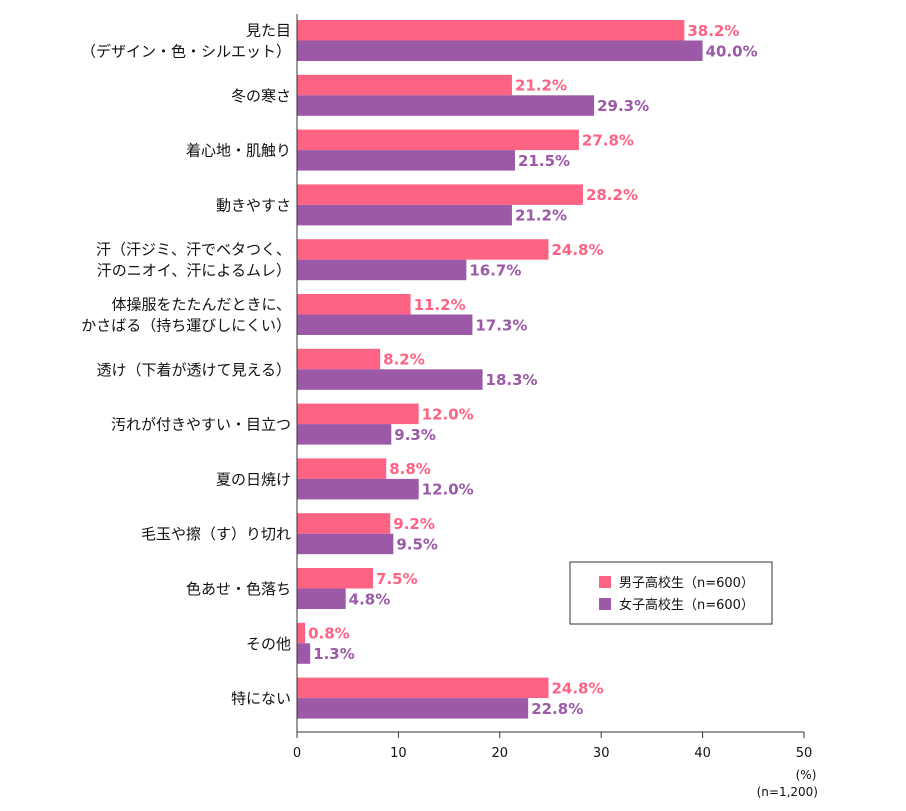 The image size is (906, 811). What do you see at coordinates (261, 699) in the screenshot?
I see `category-label-12: 特にない` at bounding box center [261, 699].